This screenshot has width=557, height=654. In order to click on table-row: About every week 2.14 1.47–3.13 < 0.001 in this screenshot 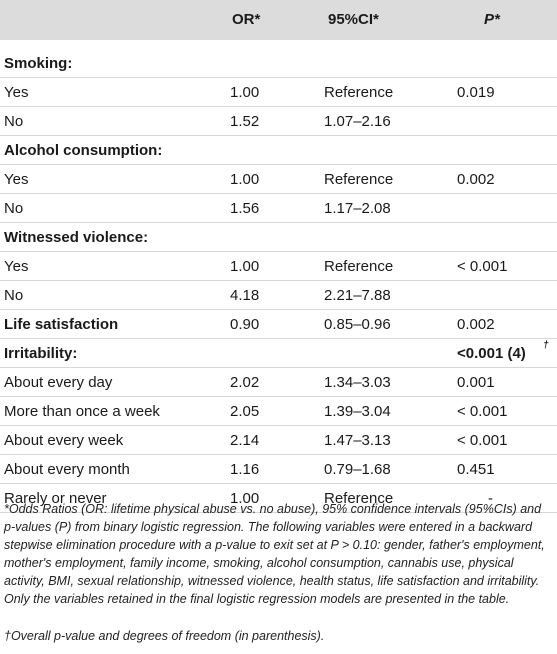, I will do `click(278, 440)`.